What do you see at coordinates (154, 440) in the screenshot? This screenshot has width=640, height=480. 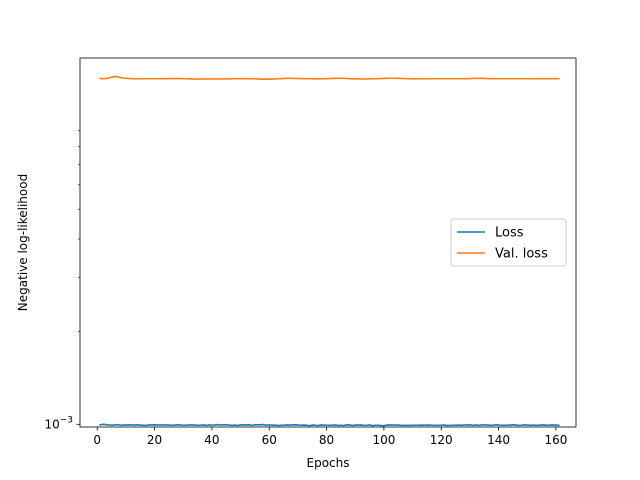 I see `x-tick-label: 20` at bounding box center [154, 440].